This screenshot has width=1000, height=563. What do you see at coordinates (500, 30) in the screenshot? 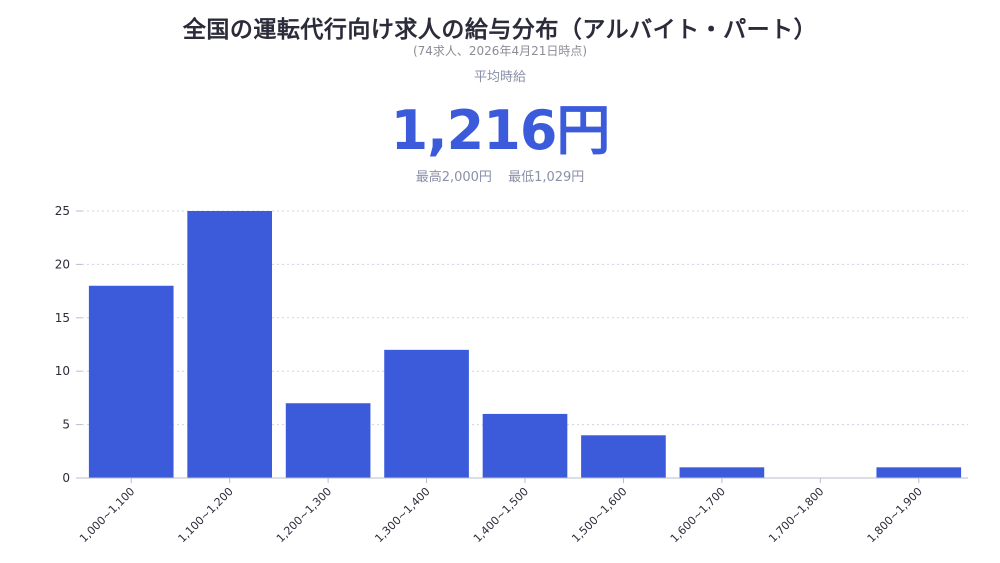
I see `chart-title: 全国の運転代行向け求人の給与分布（アルバイト・パート）` at bounding box center [500, 30].